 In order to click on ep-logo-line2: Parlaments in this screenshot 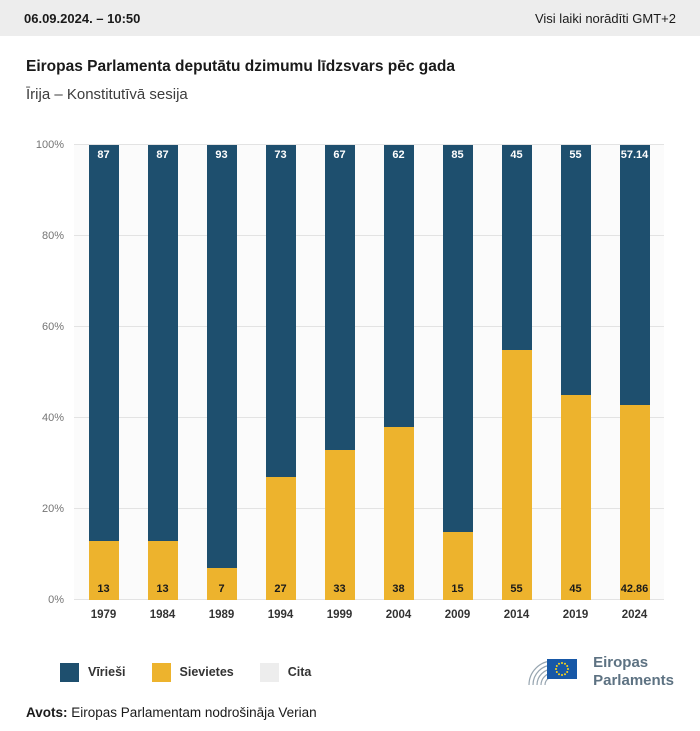, I will do `click(633, 680)`.